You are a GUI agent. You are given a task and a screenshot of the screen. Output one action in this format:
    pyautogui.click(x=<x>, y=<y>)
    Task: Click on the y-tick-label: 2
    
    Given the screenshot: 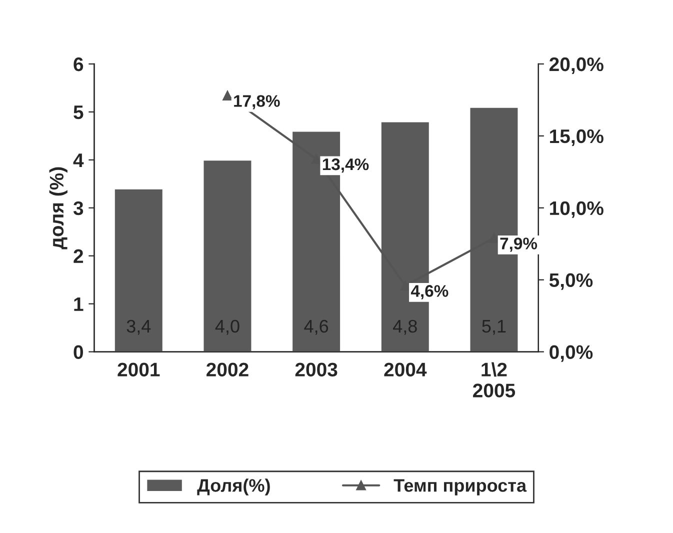 What is the action you would take?
    pyautogui.click(x=79, y=256)
    